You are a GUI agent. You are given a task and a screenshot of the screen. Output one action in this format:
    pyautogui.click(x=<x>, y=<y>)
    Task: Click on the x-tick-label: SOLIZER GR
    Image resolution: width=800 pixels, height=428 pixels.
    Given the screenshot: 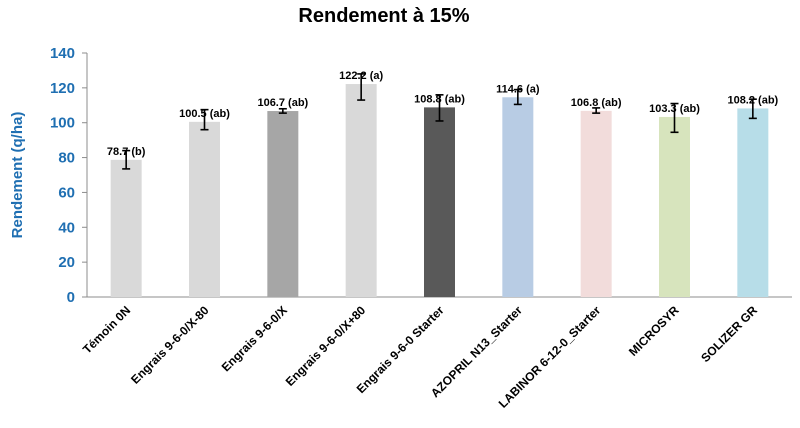 What is the action you would take?
    pyautogui.click(x=729, y=334)
    